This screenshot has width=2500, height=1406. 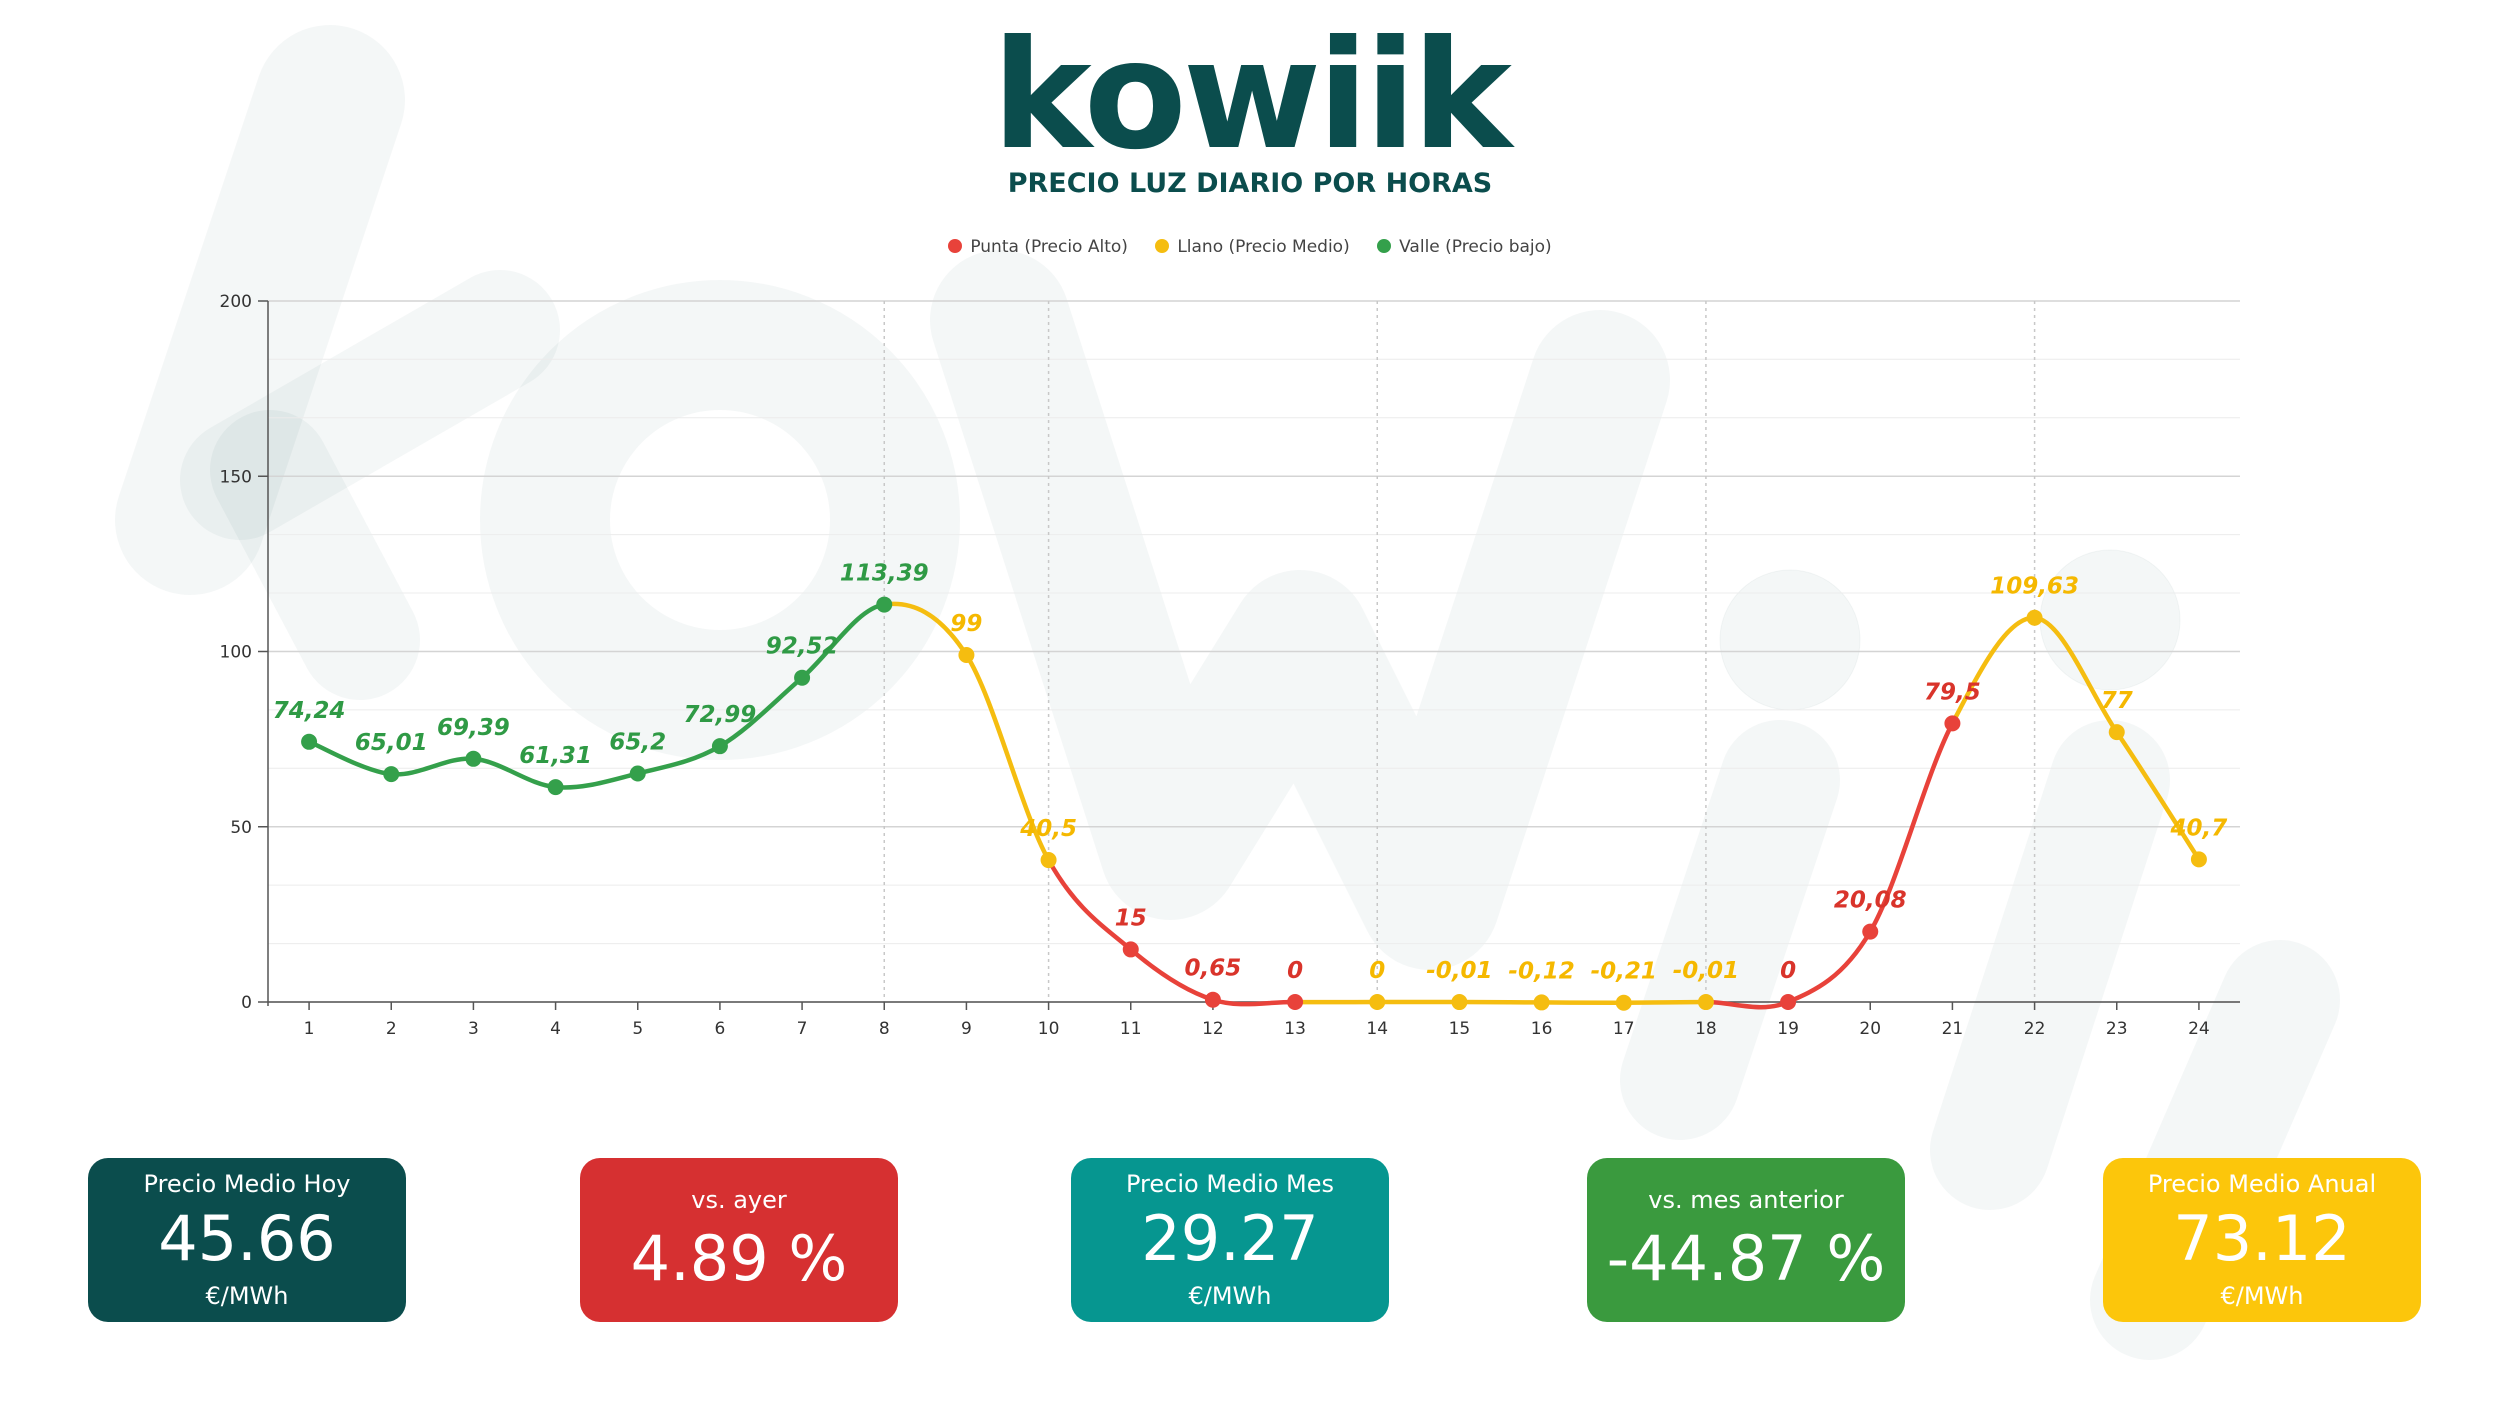 What do you see at coordinates (1624, 1029) in the screenshot?
I see `x-tick-label: 17` at bounding box center [1624, 1029].